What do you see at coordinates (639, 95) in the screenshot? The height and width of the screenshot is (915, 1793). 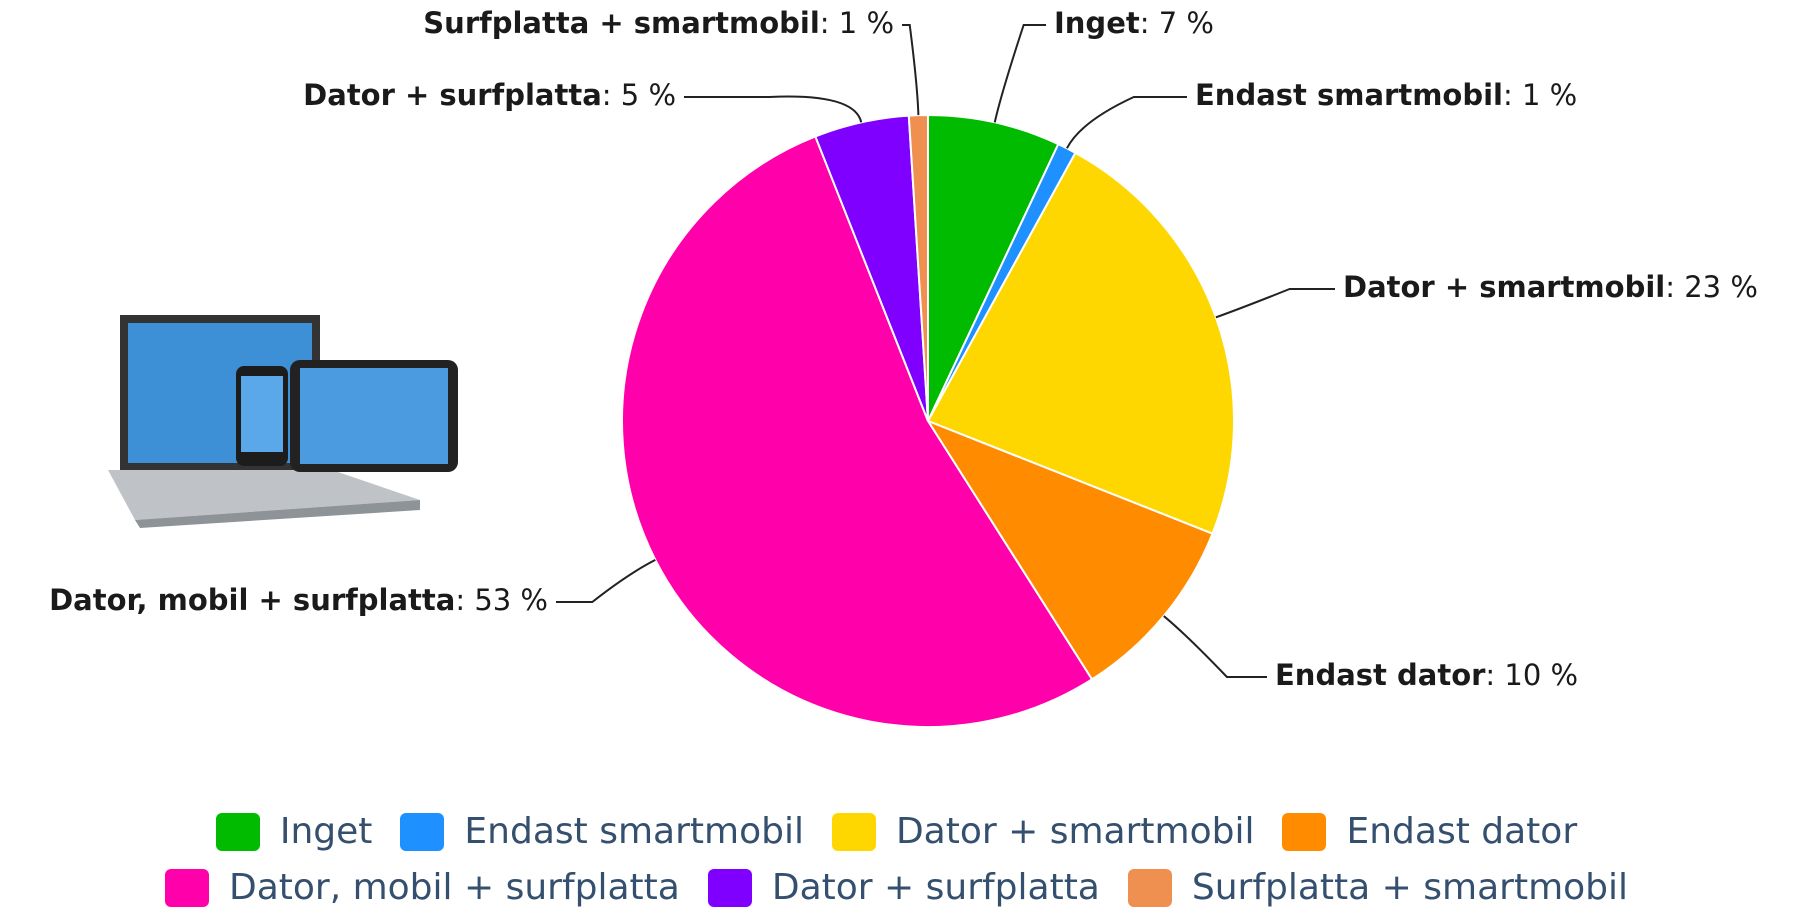 I see `label-value: : 5 %` at bounding box center [639, 95].